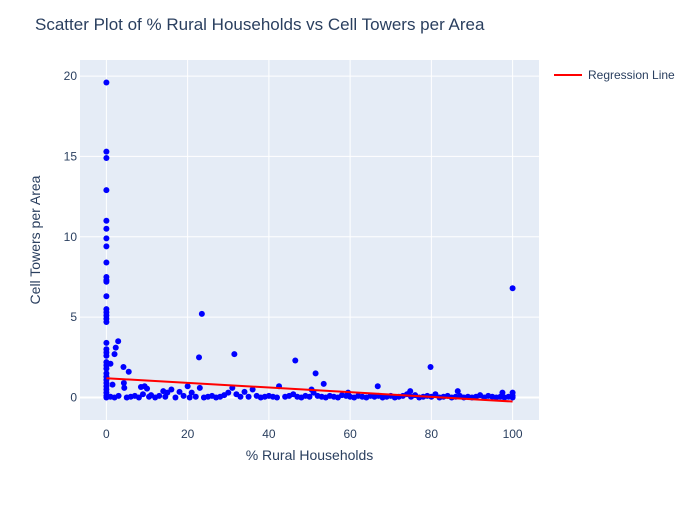  I want to click on x-tick-label: 0, so click(106, 434).